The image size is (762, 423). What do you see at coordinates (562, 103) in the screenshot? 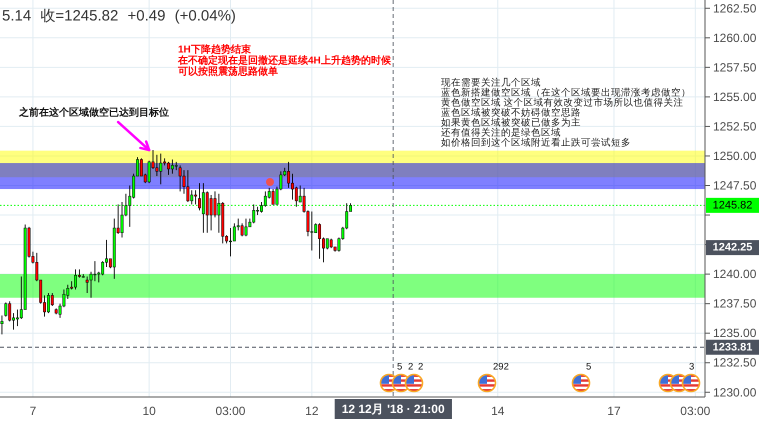
I see `annotation: 黄色做空区域 这个区域有效改变过市场所以也值得关注` at bounding box center [562, 103].